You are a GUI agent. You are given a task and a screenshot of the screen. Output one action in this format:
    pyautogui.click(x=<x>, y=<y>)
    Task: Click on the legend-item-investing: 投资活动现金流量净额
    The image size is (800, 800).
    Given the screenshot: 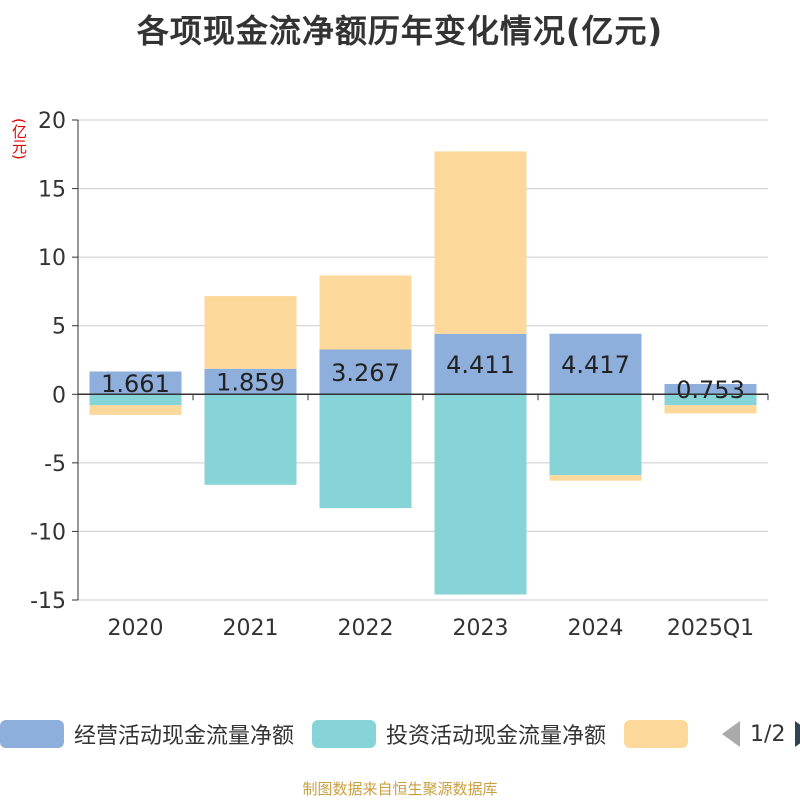 What is the action you would take?
    pyautogui.click(x=459, y=734)
    